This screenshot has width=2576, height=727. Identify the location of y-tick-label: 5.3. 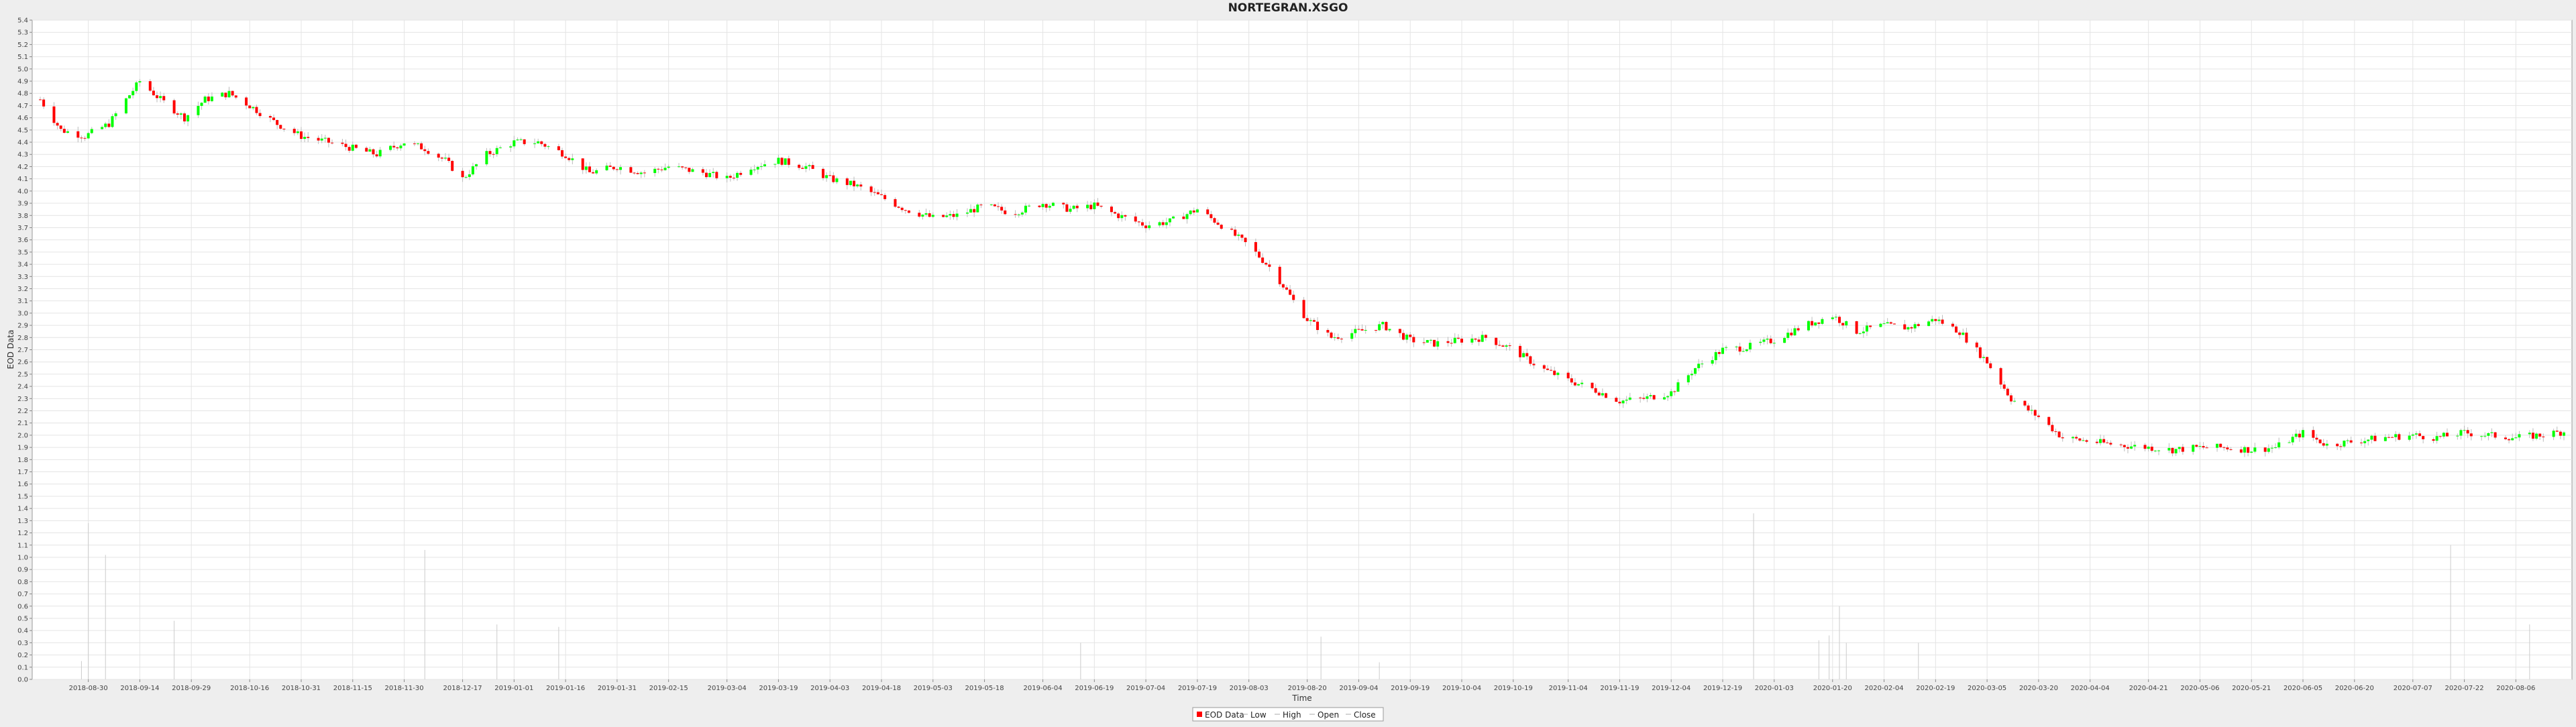
(22, 33).